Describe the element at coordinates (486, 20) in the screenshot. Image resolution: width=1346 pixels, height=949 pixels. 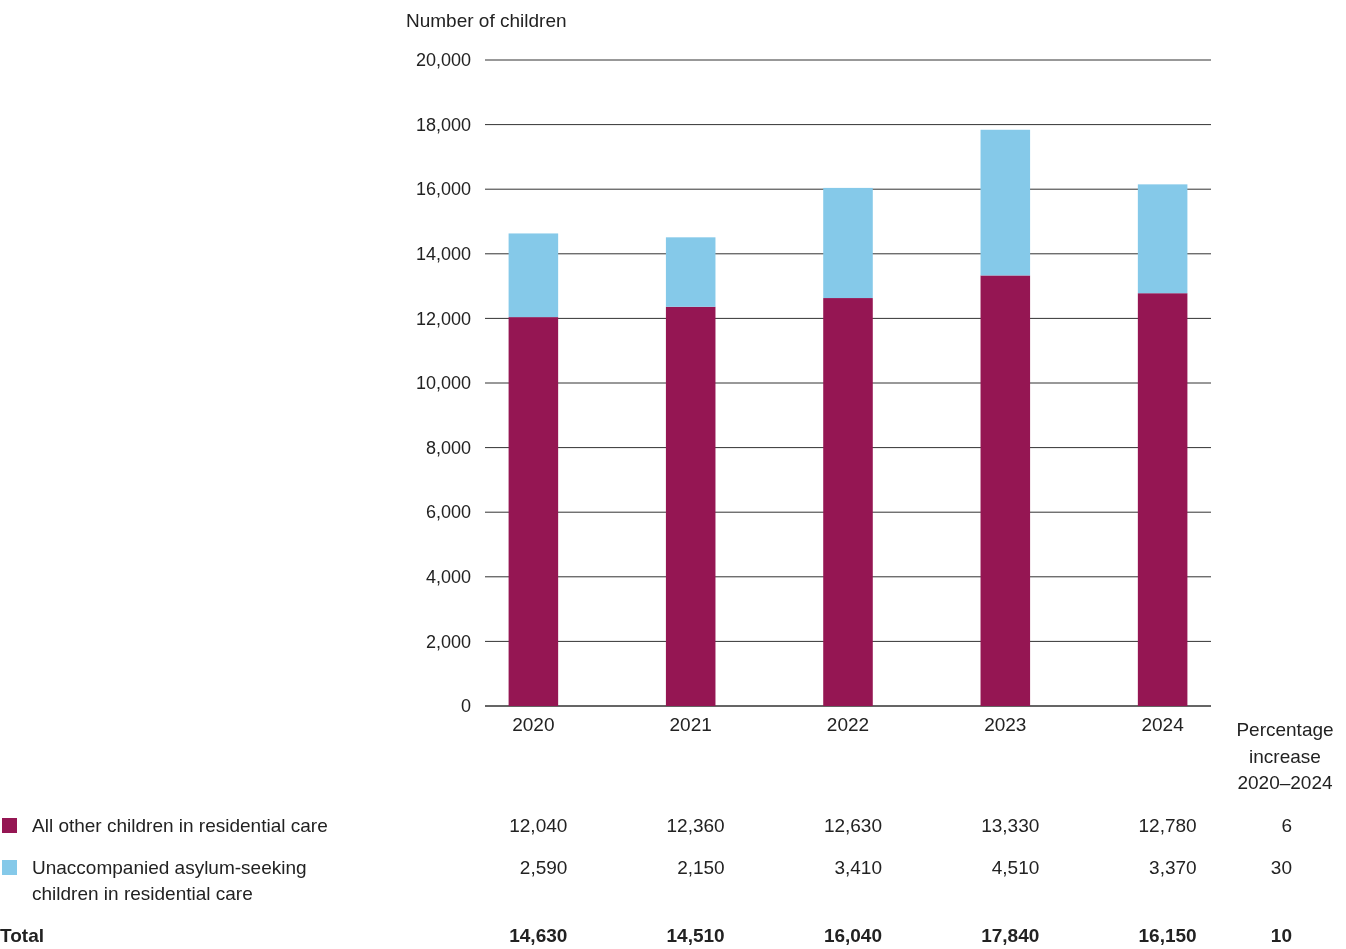
I see `y-axis-title: Number of children` at that location.